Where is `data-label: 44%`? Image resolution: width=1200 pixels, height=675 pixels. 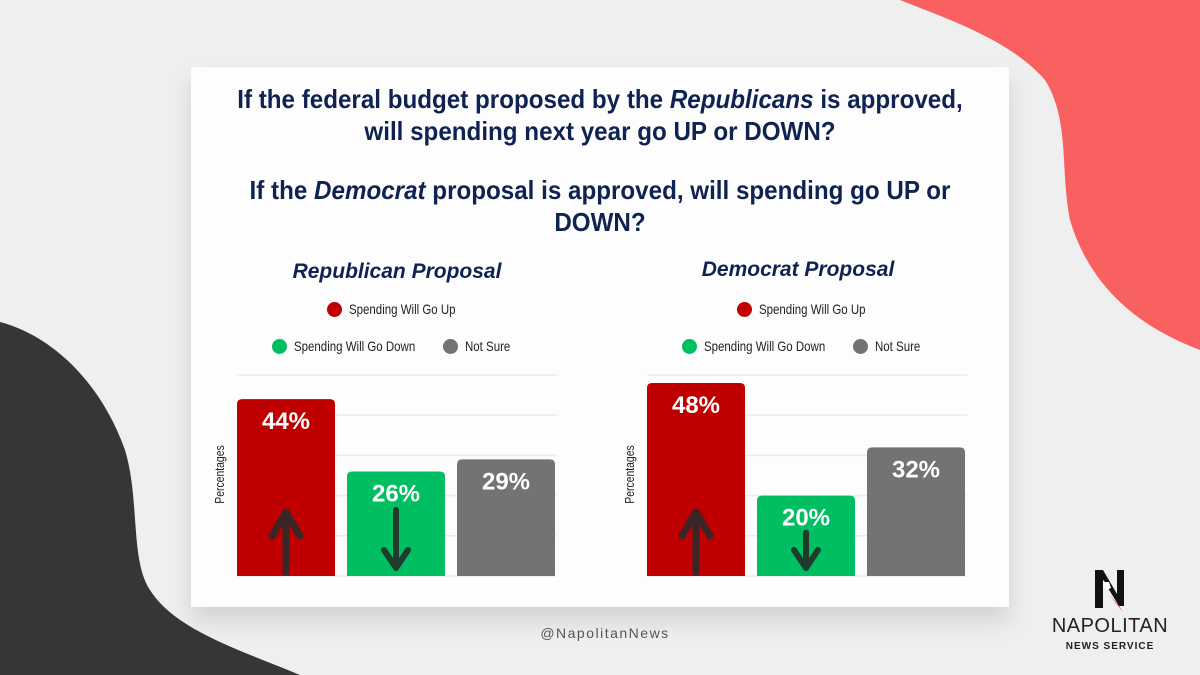 data-label: 44% is located at coordinates (286, 421).